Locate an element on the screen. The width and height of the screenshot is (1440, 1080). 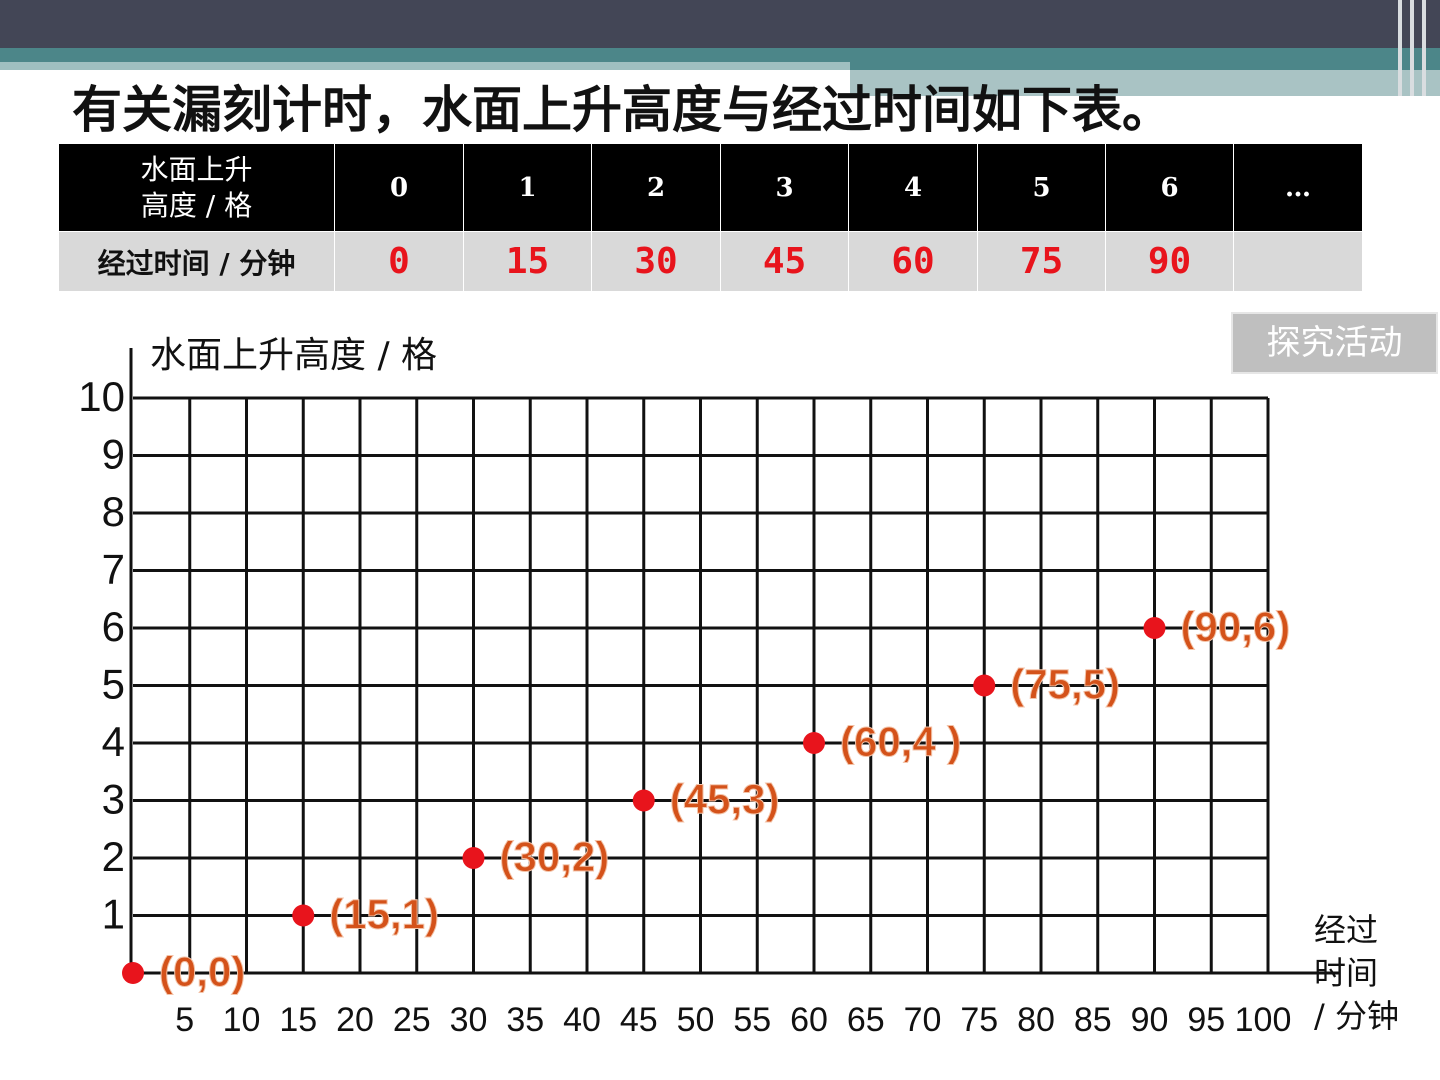
point-label: (90,6) is located at coordinates (1236, 626).